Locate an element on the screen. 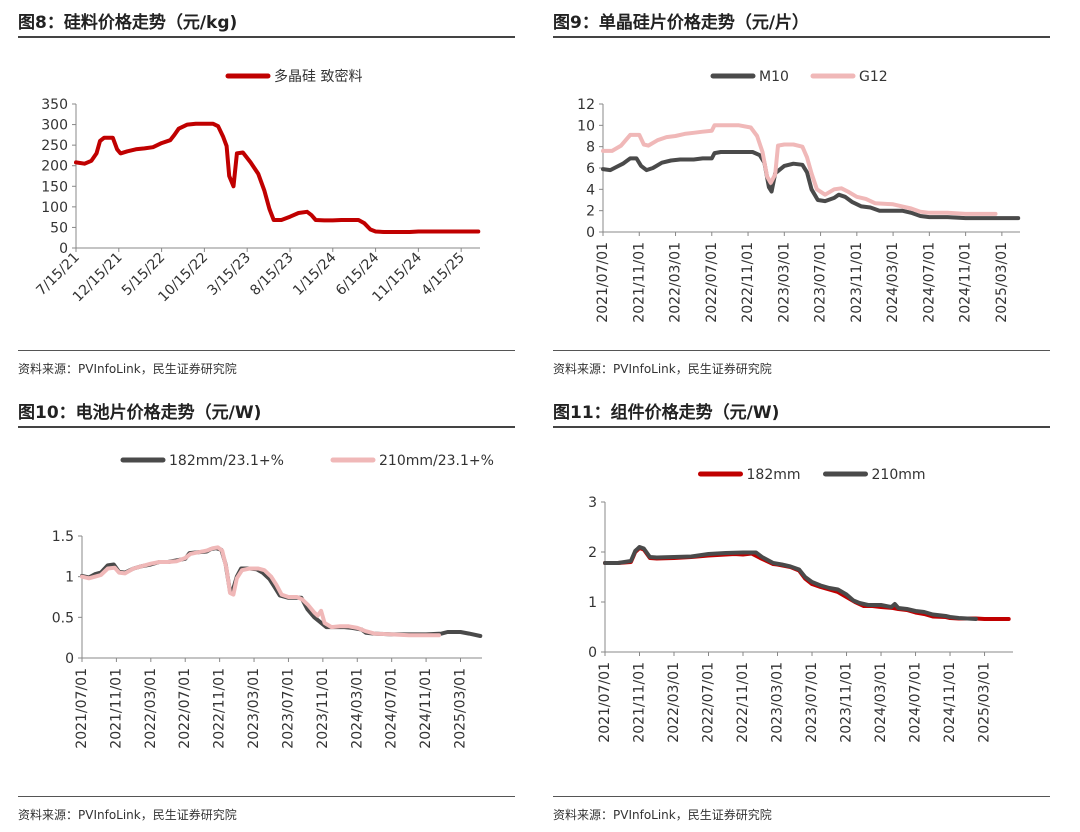 This screenshot has height=832, width=1080. fig10-source: 资料来源：PVInfoLink，民生证券研究院 is located at coordinates (127, 815).